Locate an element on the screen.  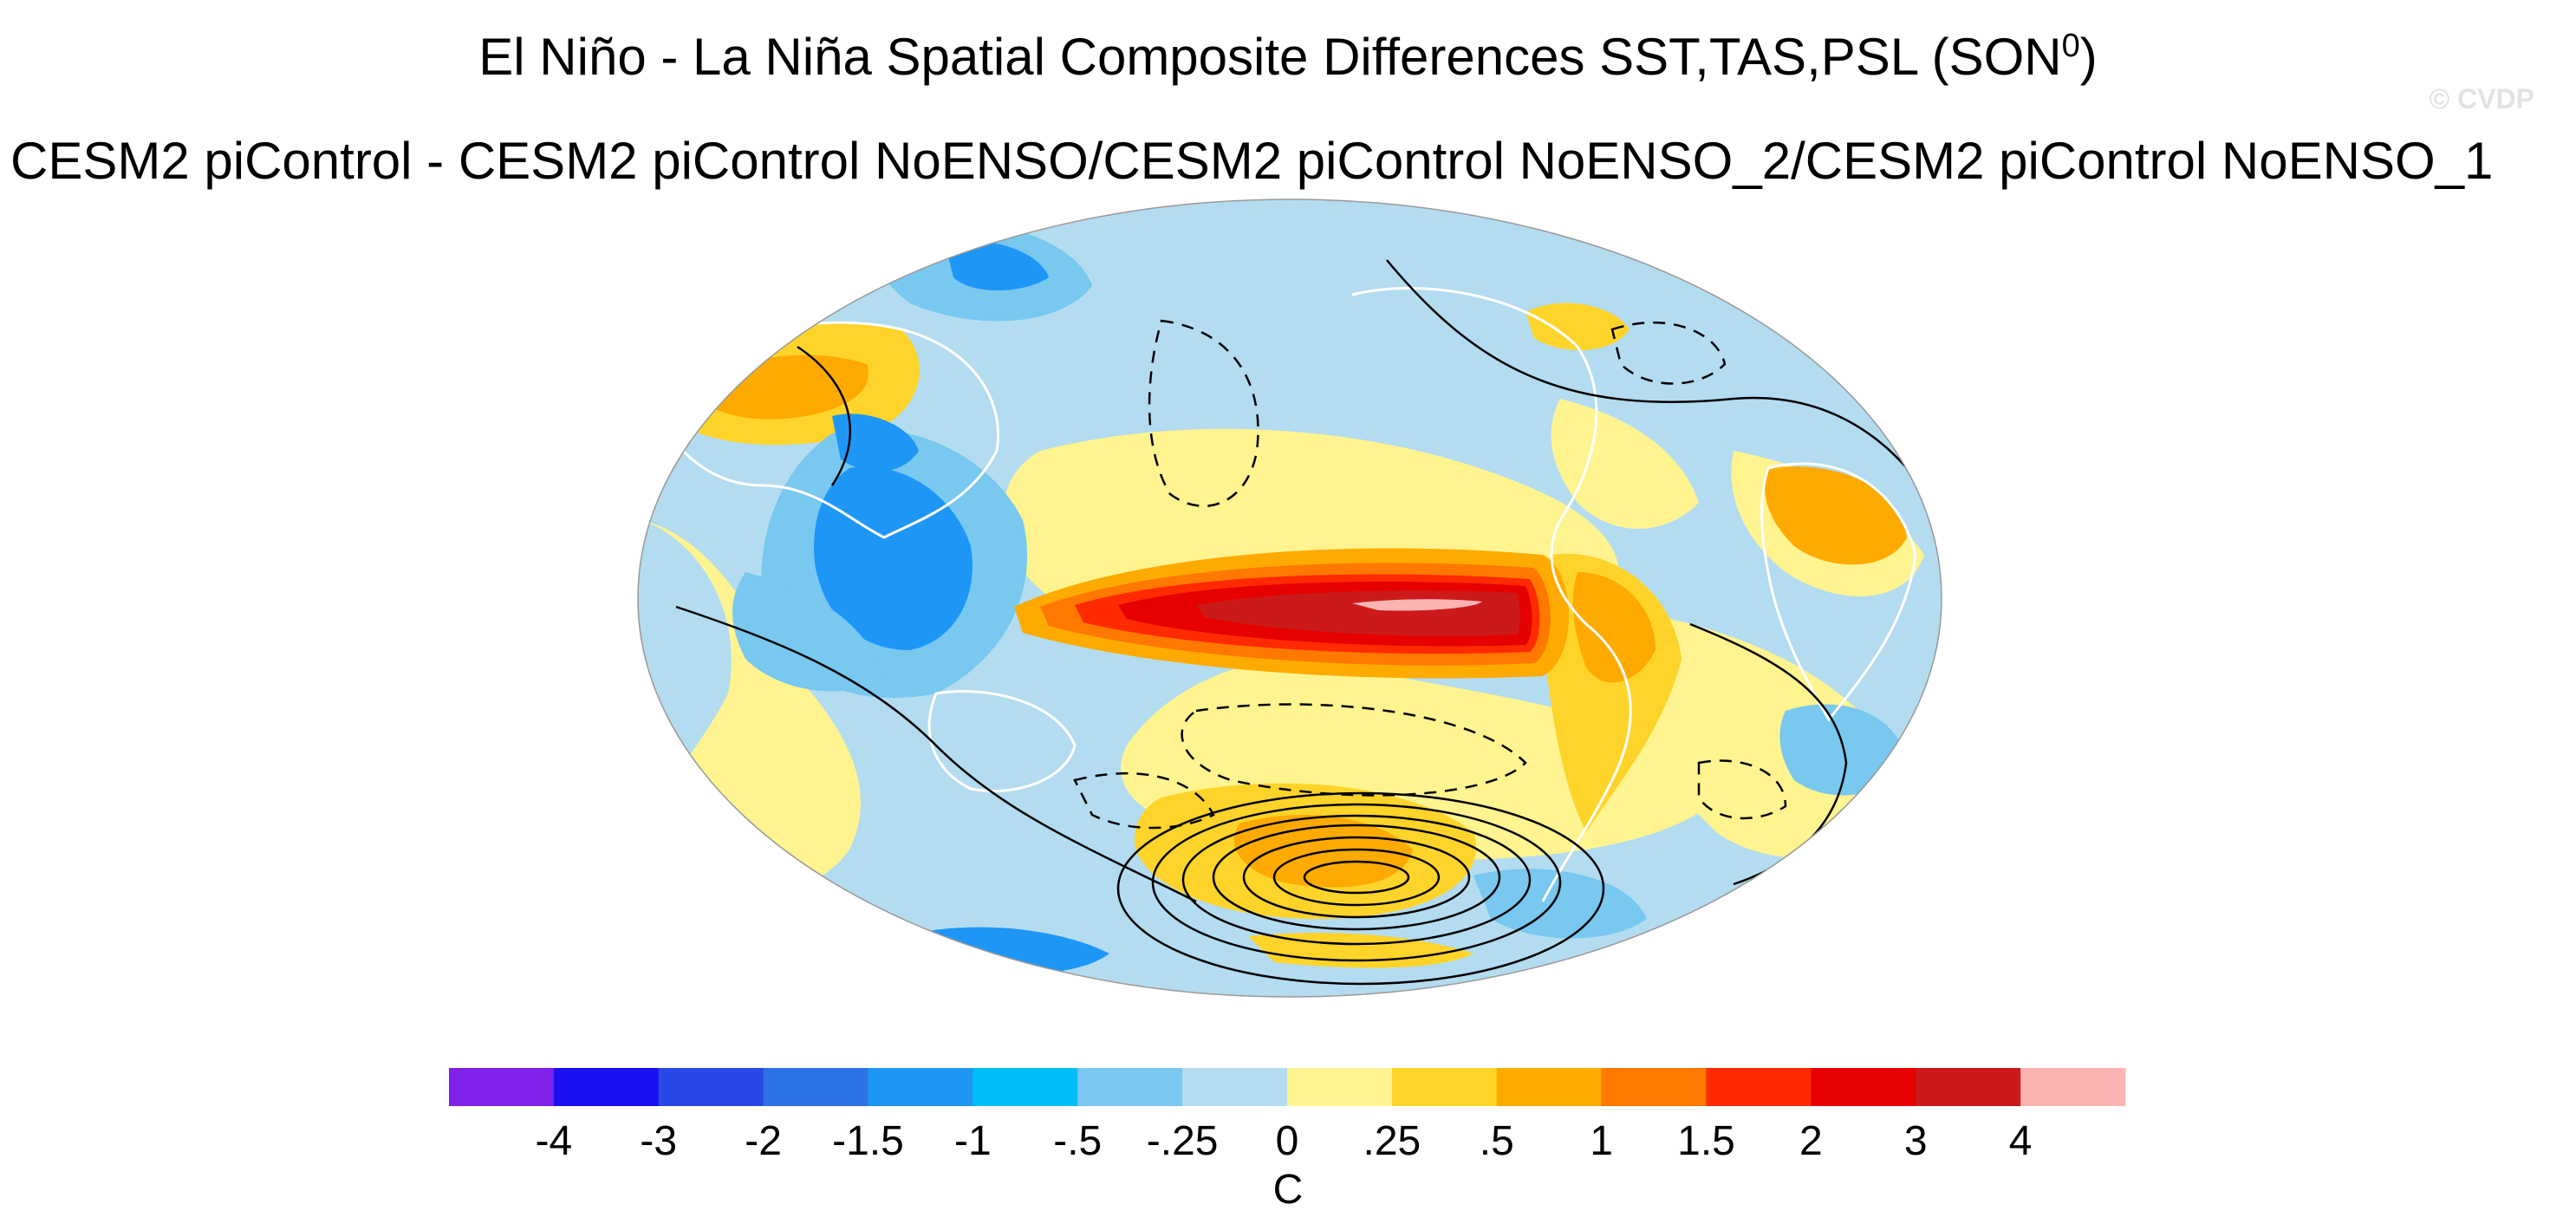
colorbar-labels: -4 -3 -2 -1.5 -1 -.5 -.25 0 .25 .5 1 1.5 2 3 4 is located at coordinates (1284, 1141).